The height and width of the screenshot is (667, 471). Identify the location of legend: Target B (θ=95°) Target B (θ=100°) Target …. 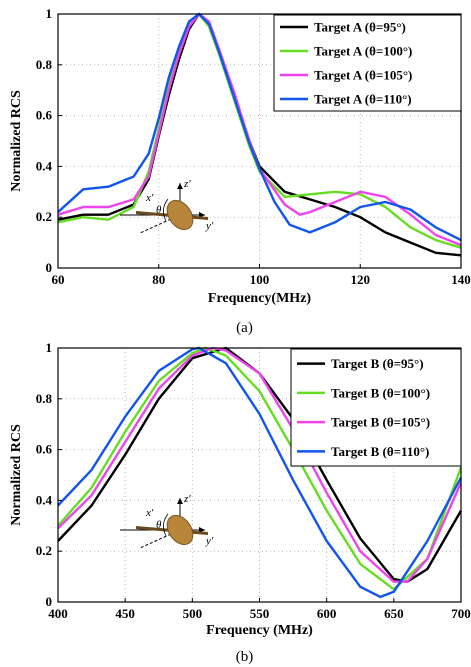
(376, 407).